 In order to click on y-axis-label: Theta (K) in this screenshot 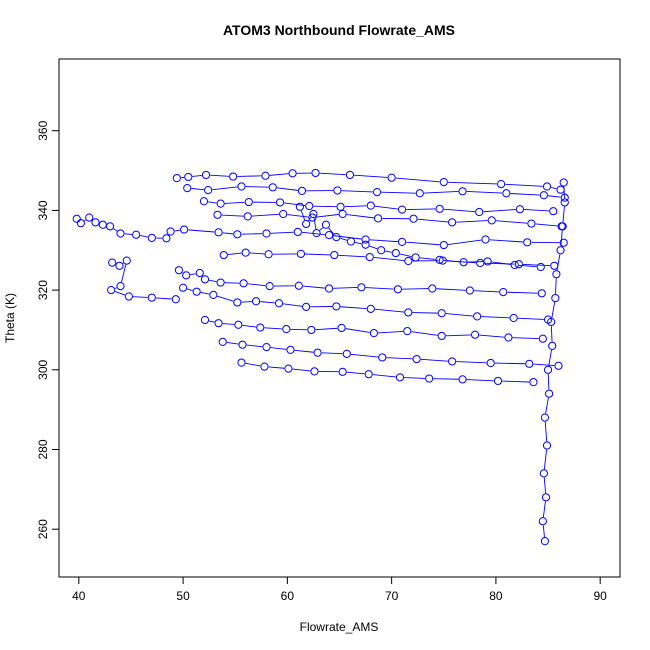, I will do `click(10, 318)`.